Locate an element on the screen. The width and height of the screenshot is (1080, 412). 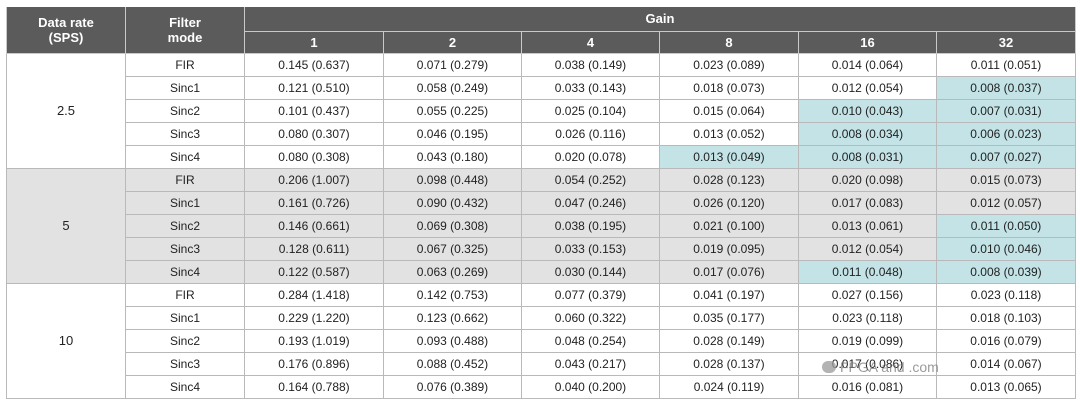
header-gain-8: 8 is located at coordinates (729, 42).